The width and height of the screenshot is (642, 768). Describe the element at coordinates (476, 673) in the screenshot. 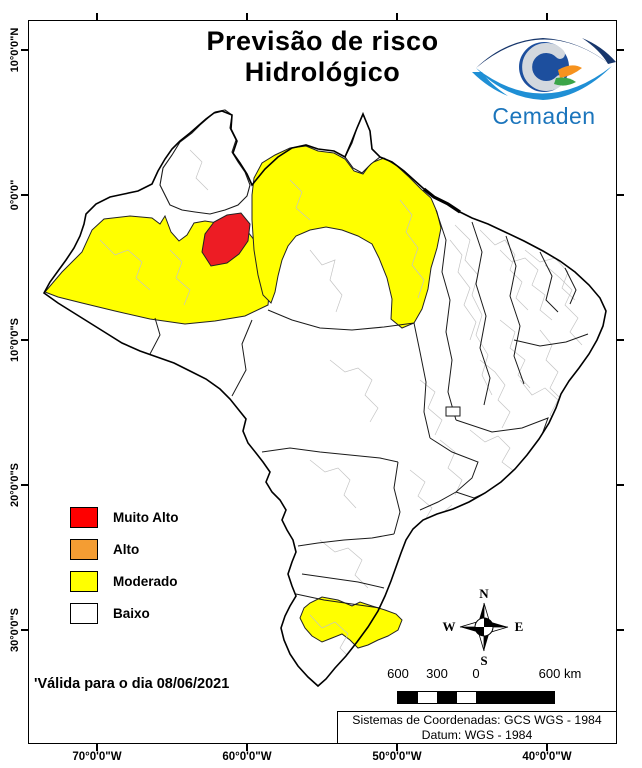

I see `scale-label-0: 0` at that location.